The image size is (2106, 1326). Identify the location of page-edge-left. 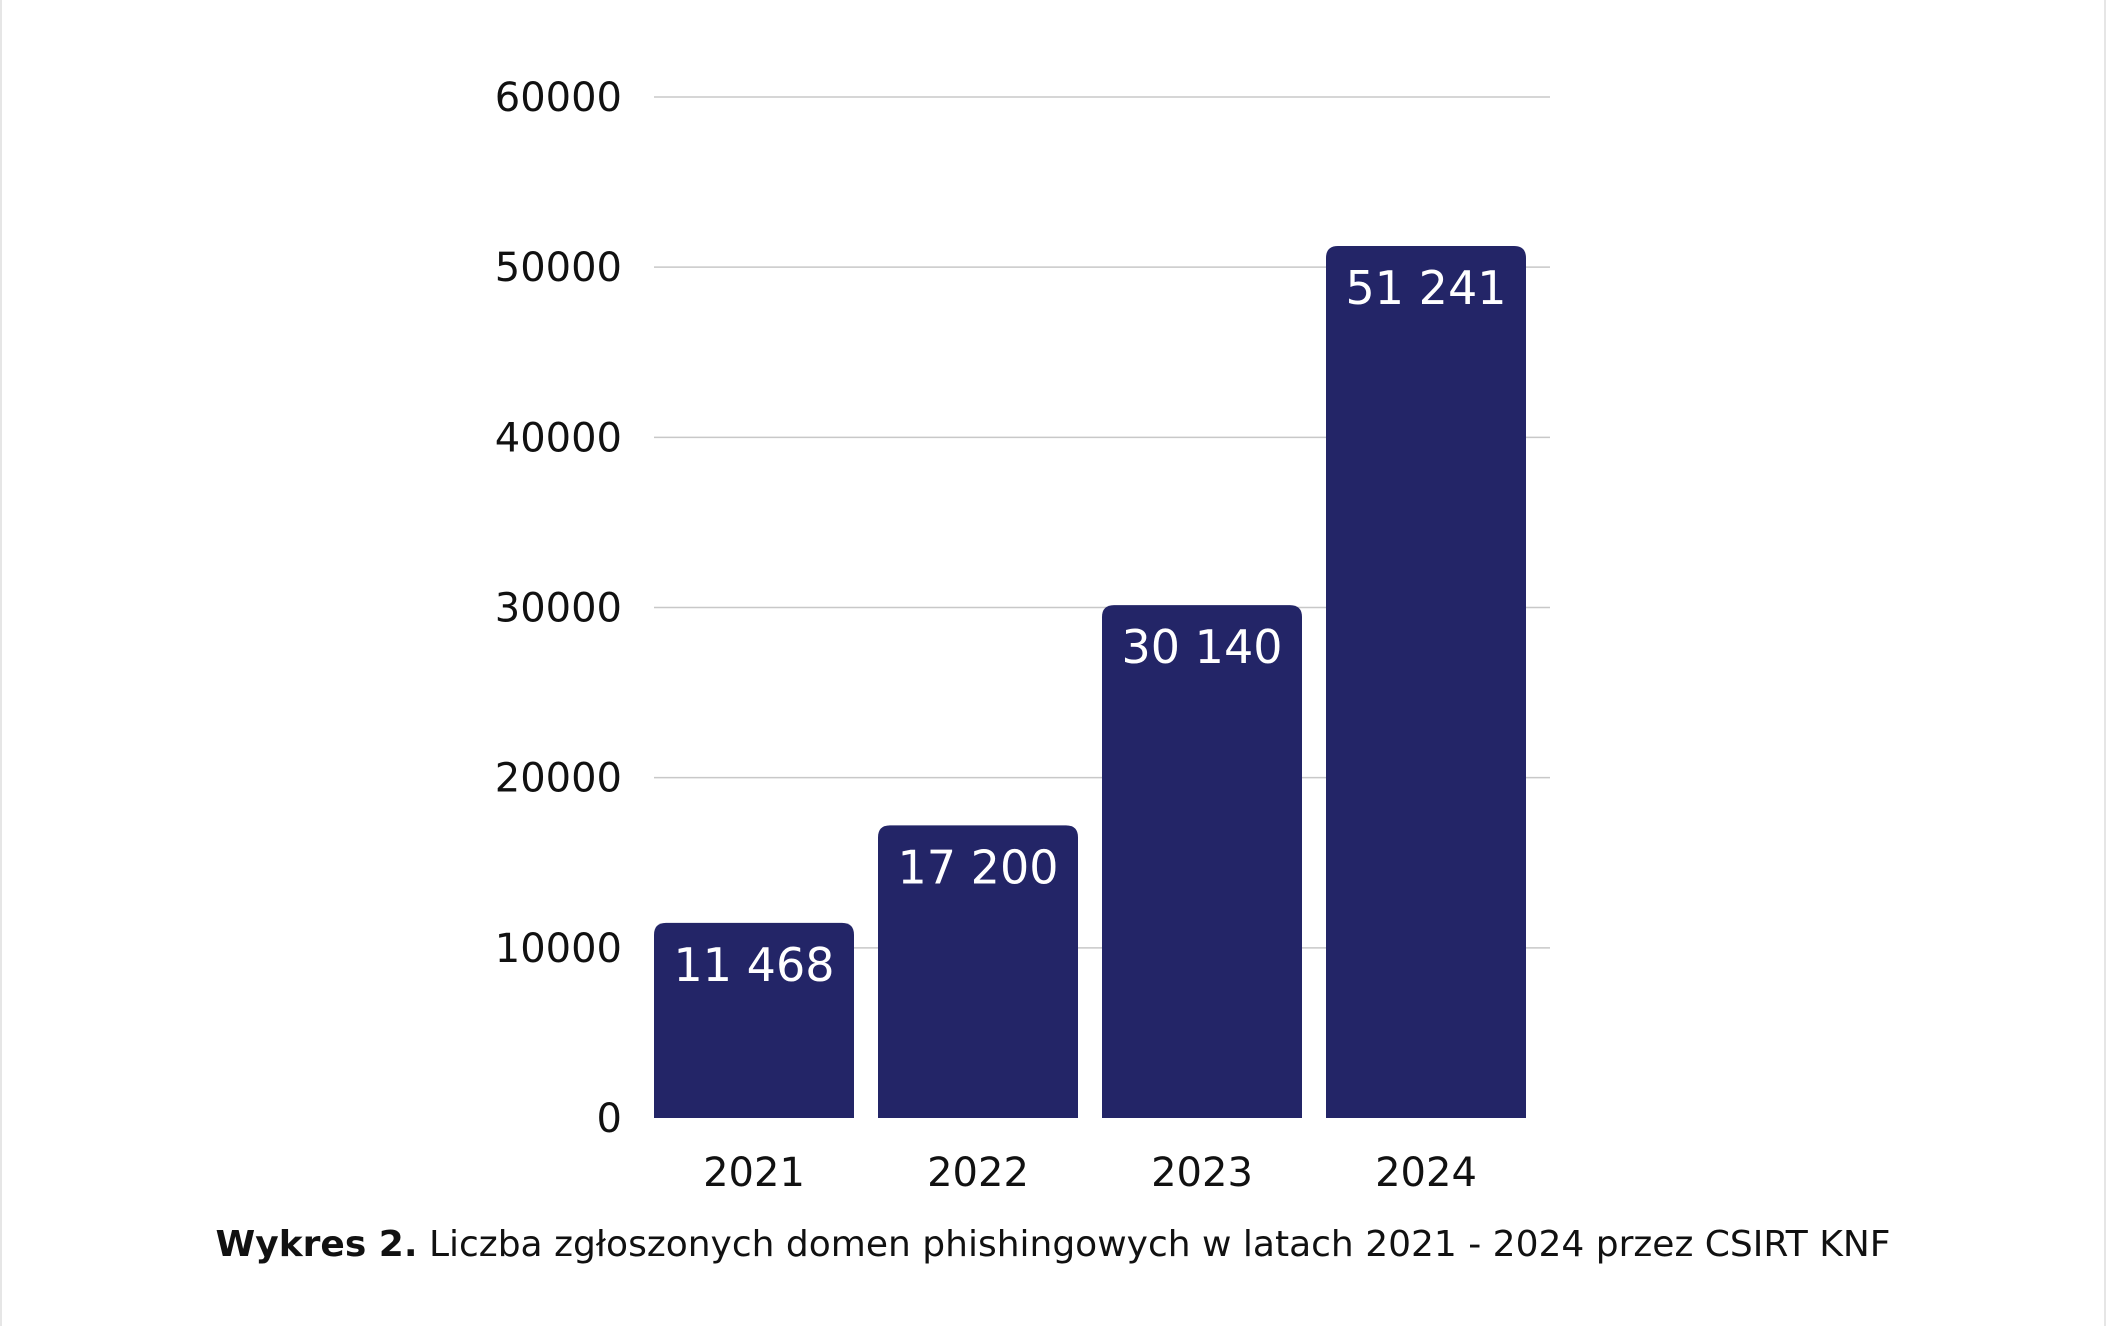
(1, 663).